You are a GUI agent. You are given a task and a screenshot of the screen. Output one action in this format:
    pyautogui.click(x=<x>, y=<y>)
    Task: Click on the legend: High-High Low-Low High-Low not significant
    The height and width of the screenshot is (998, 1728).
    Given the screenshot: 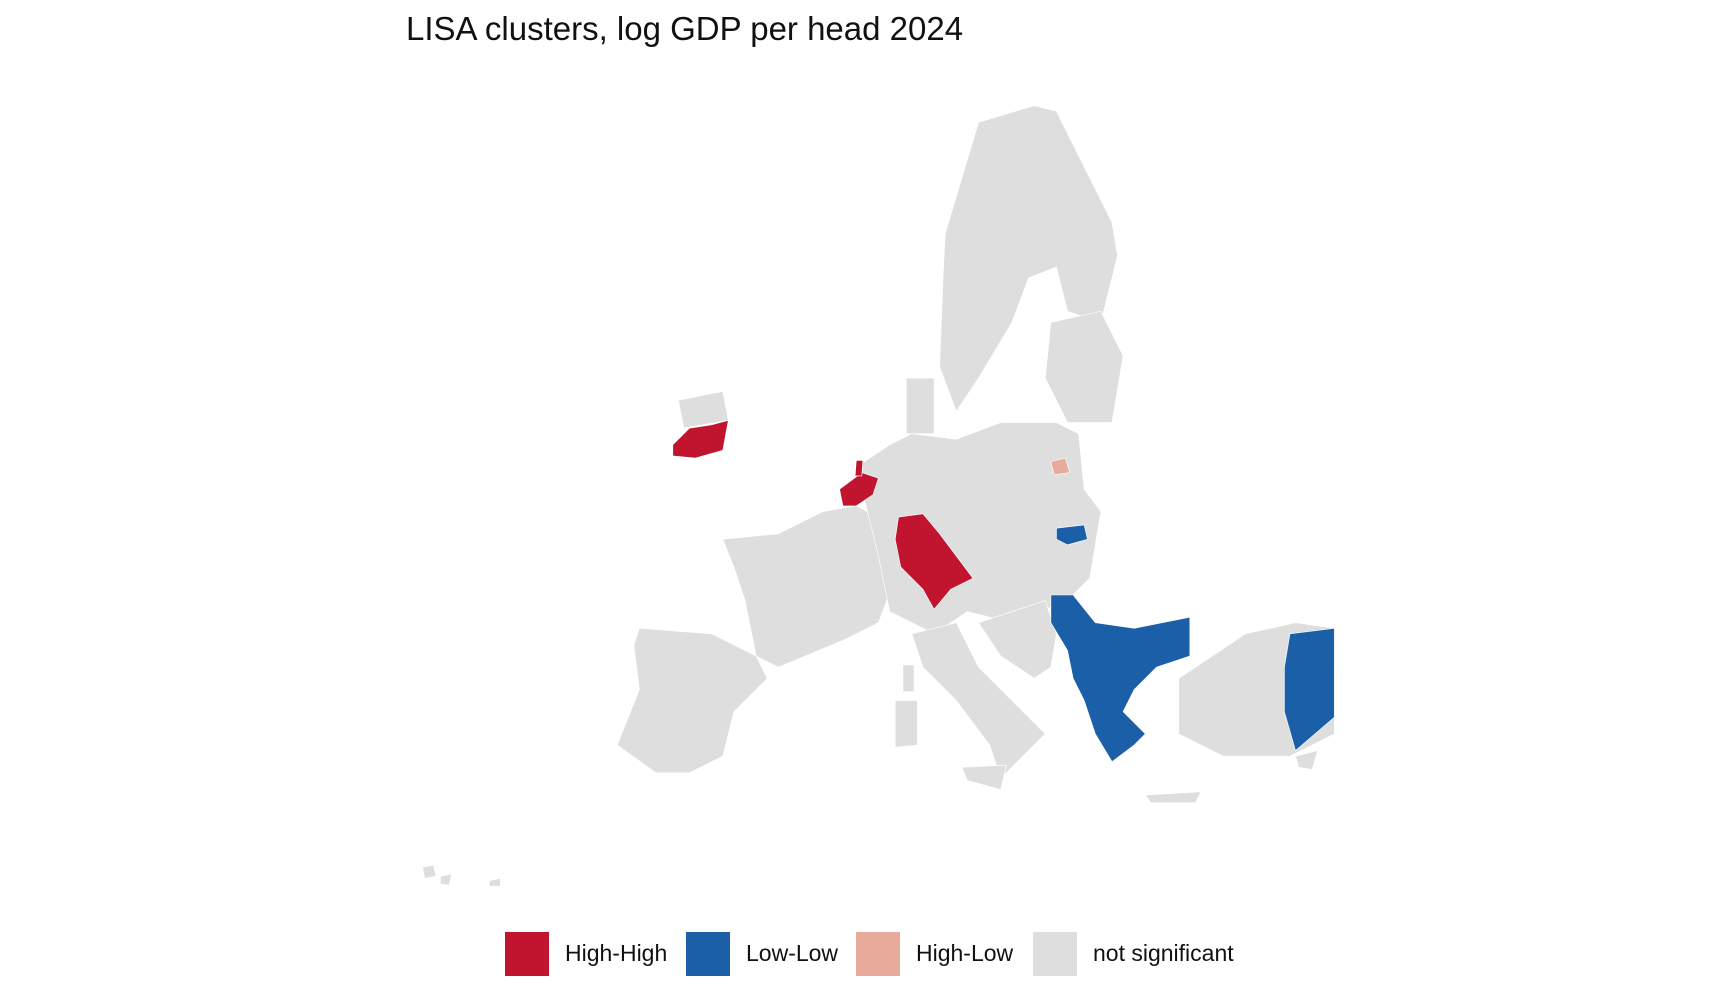 What is the action you would take?
    pyautogui.click(x=869, y=954)
    